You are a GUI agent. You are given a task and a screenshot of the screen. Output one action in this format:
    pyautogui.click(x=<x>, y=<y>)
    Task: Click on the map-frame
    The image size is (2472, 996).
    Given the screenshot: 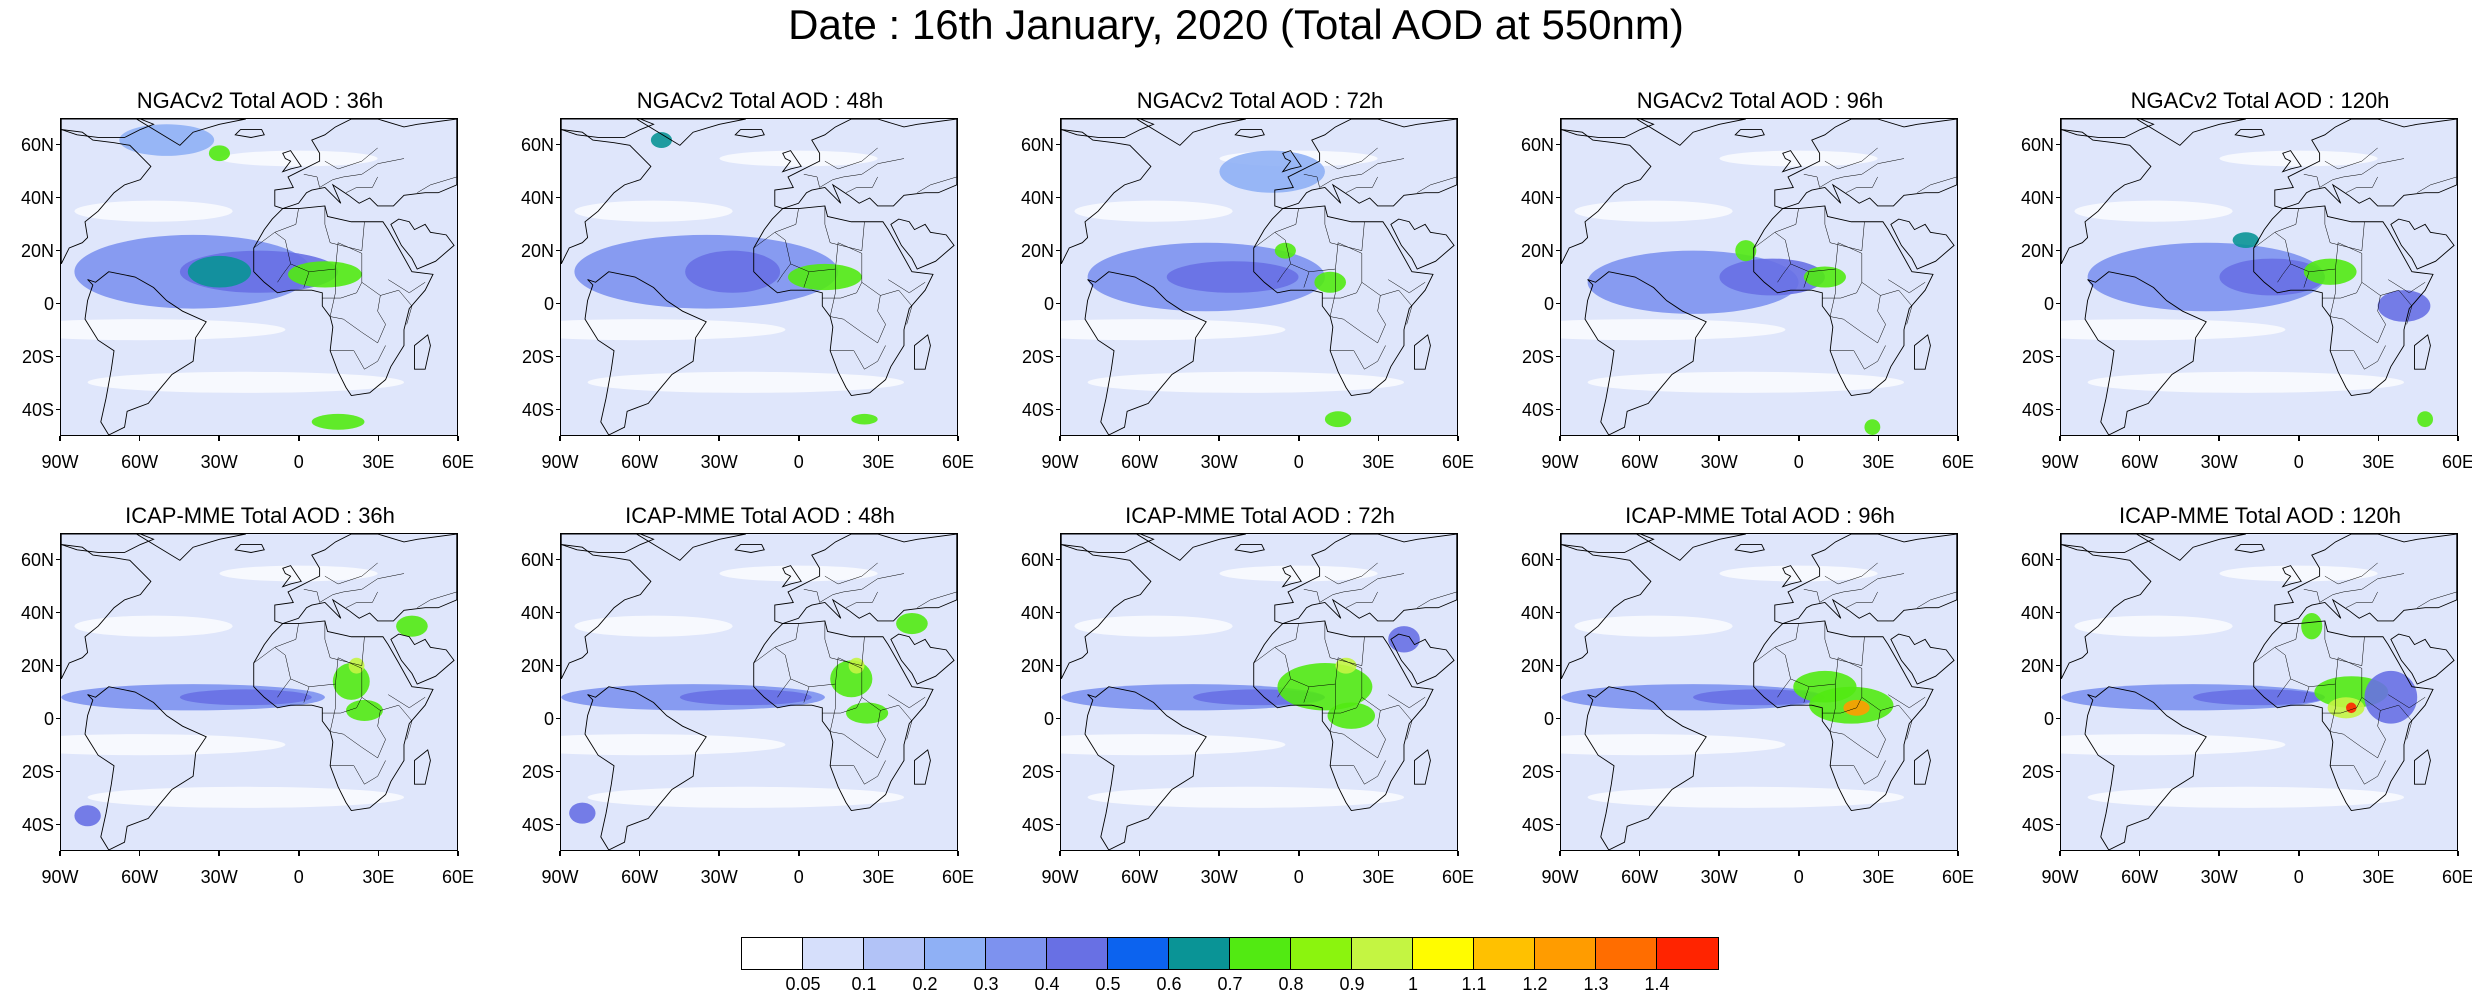 What is the action you would take?
    pyautogui.click(x=759, y=277)
    